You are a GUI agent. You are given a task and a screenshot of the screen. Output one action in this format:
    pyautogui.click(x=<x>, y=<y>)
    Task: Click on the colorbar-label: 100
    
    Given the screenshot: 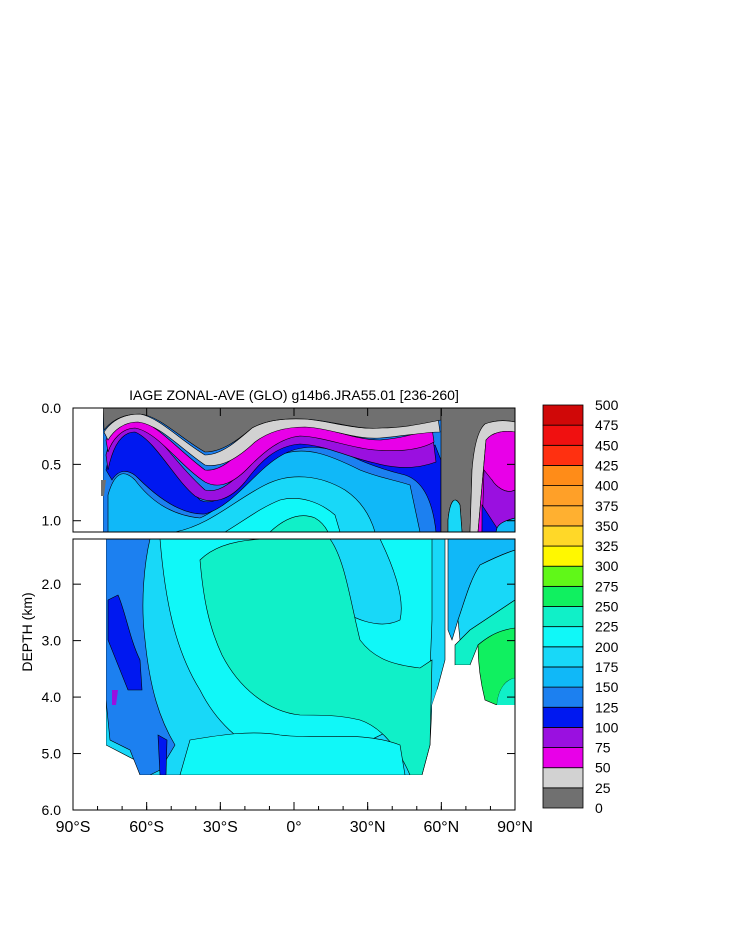 What is the action you would take?
    pyautogui.click(x=607, y=727)
    